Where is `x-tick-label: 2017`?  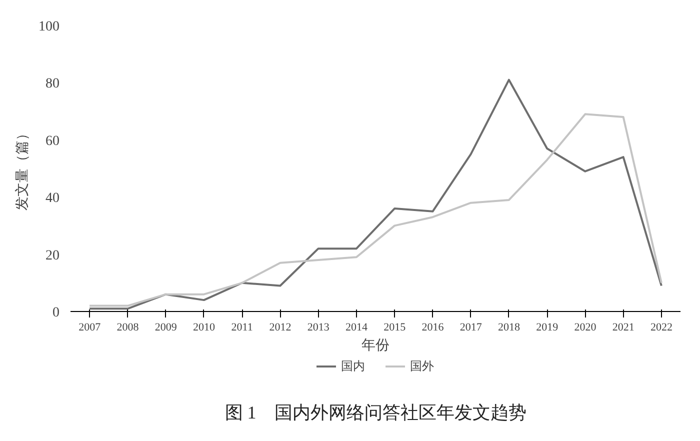
x-tick-label: 2017 is located at coordinates (471, 328).